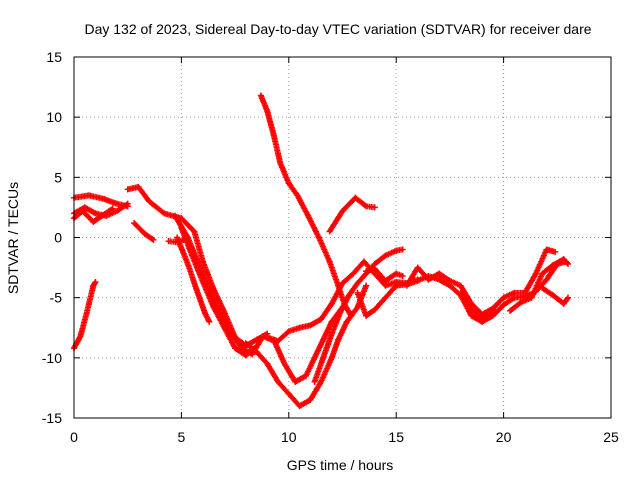 This screenshot has width=640, height=480. Describe the element at coordinates (52, 358) in the screenshot. I see `y-tick-label: -10` at that location.